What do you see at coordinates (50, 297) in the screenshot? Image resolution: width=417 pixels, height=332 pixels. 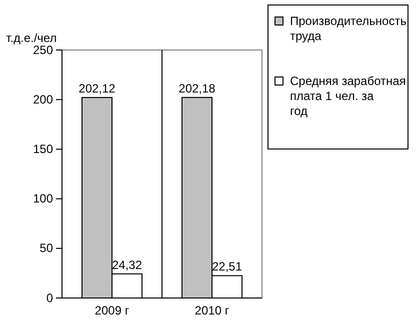 I see `y-tick-label: 0` at bounding box center [50, 297].